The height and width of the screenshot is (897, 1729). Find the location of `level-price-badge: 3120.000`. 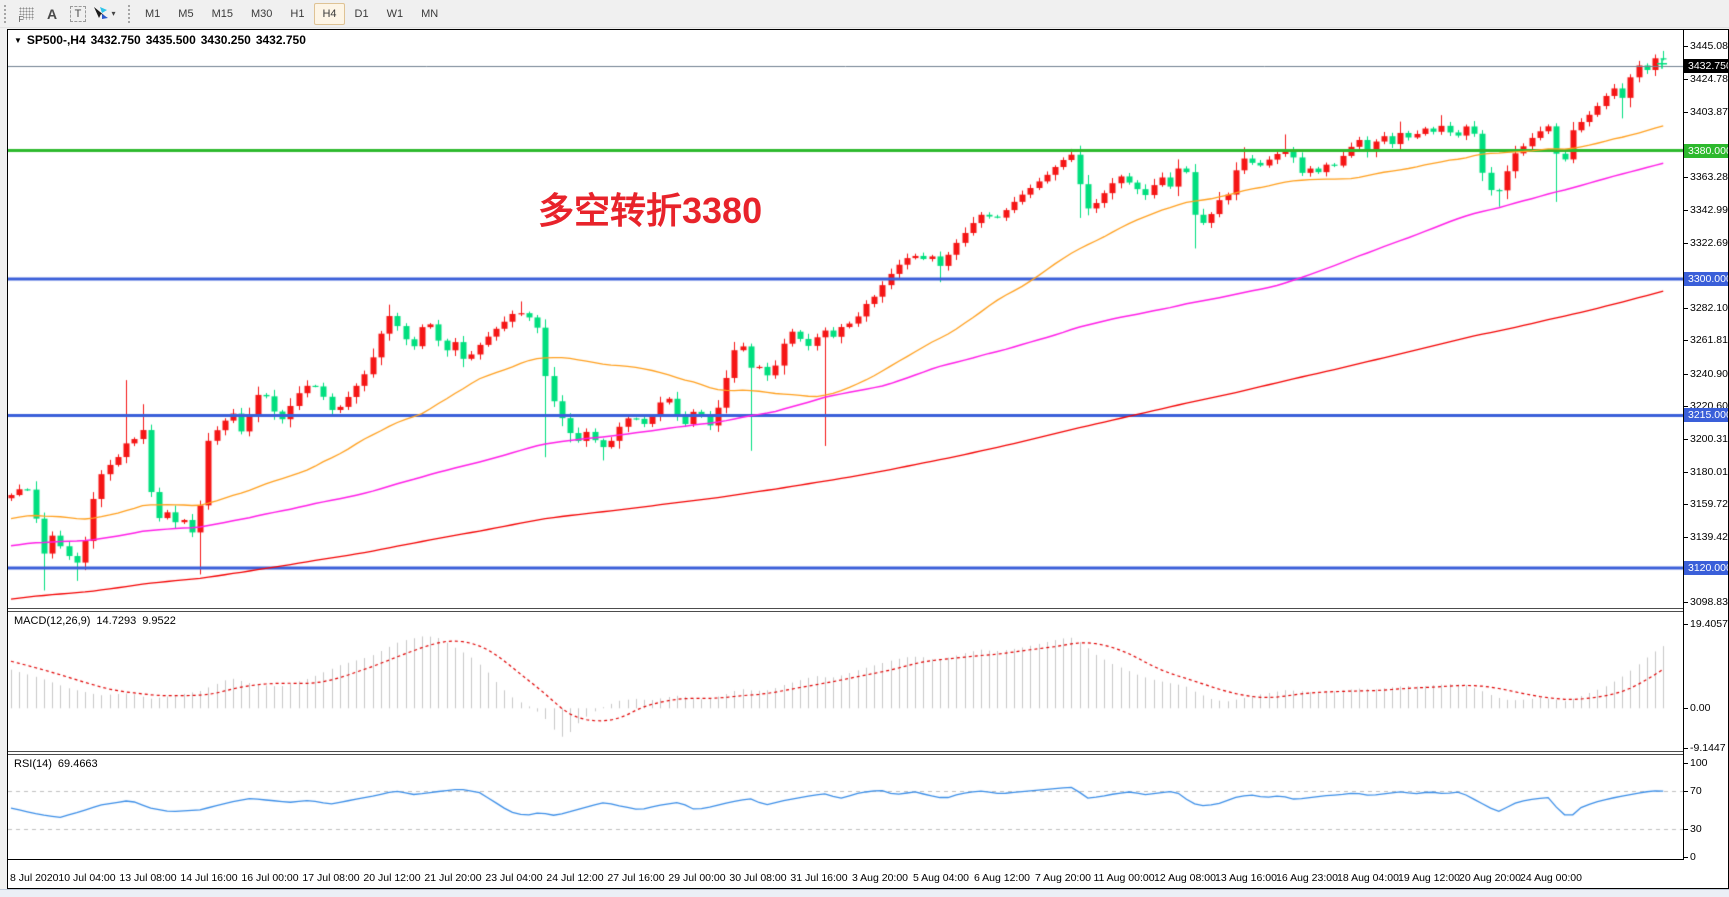

level-price-badge: 3120.000 is located at coordinates (1706, 568).